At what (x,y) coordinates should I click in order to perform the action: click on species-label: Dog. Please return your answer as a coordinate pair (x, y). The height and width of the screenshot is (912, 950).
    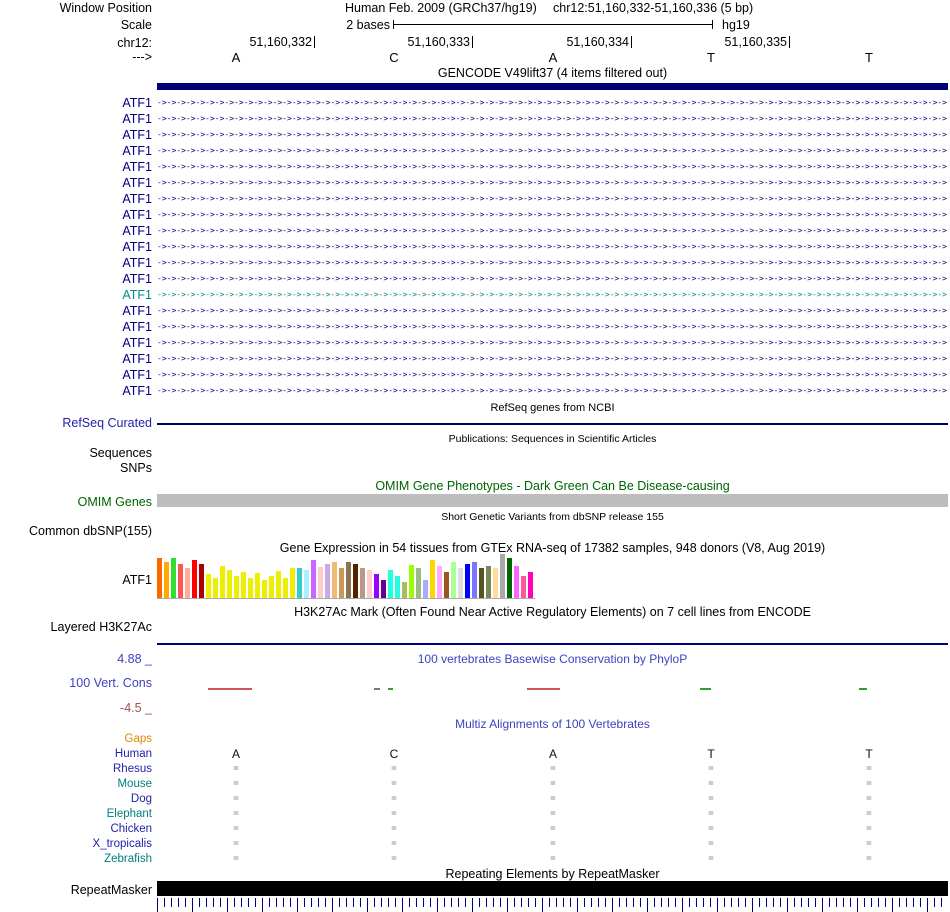
    Looking at the image, I should click on (141, 799).